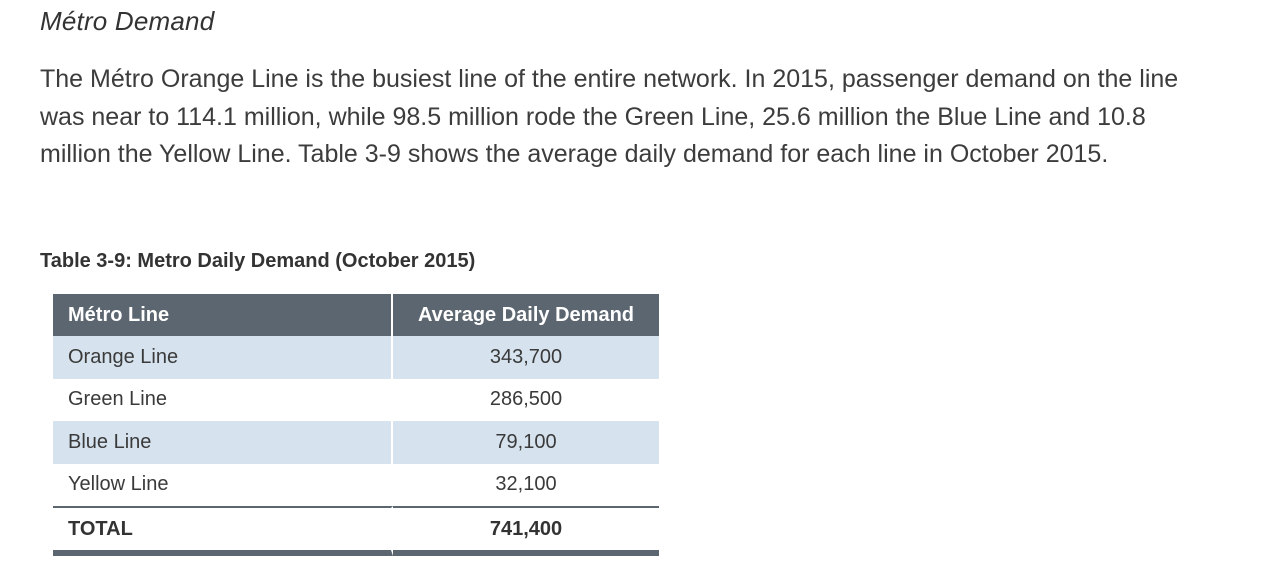  What do you see at coordinates (526, 484) in the screenshot?
I see `row-demand-value: 32,100` at bounding box center [526, 484].